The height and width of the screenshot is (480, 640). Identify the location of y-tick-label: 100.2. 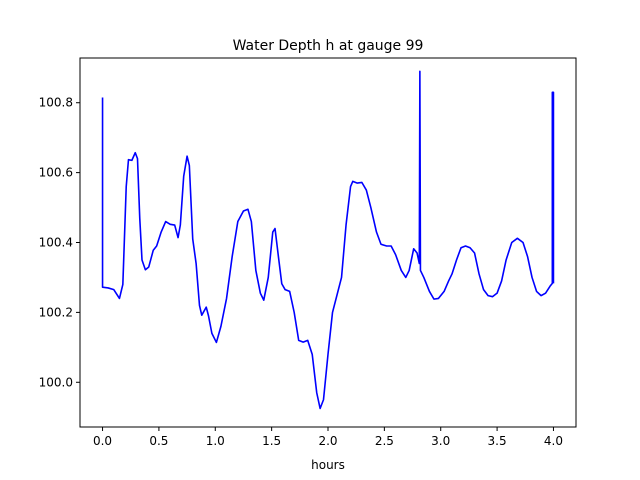
(56, 312).